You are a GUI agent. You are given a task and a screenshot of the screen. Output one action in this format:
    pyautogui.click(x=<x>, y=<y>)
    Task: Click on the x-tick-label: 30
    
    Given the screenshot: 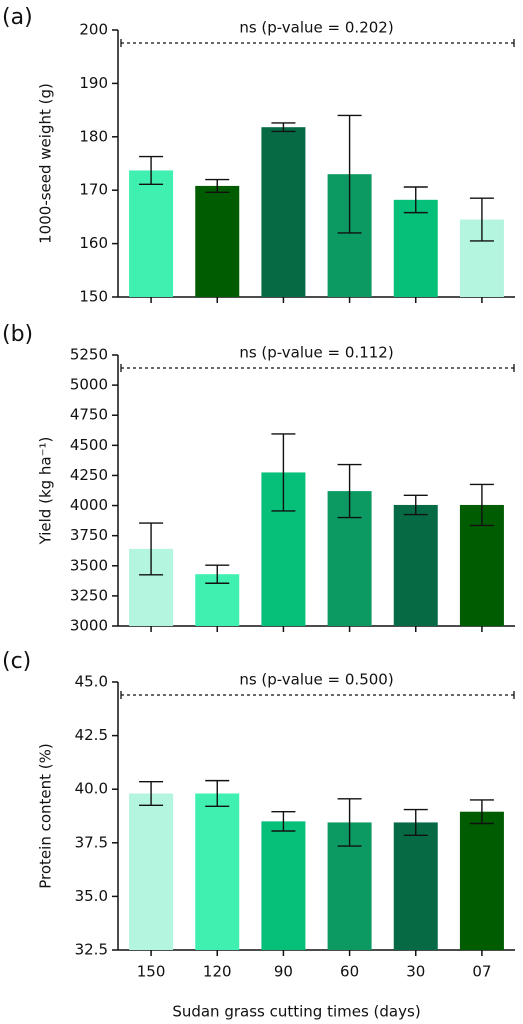 What is the action you would take?
    pyautogui.click(x=415, y=972)
    